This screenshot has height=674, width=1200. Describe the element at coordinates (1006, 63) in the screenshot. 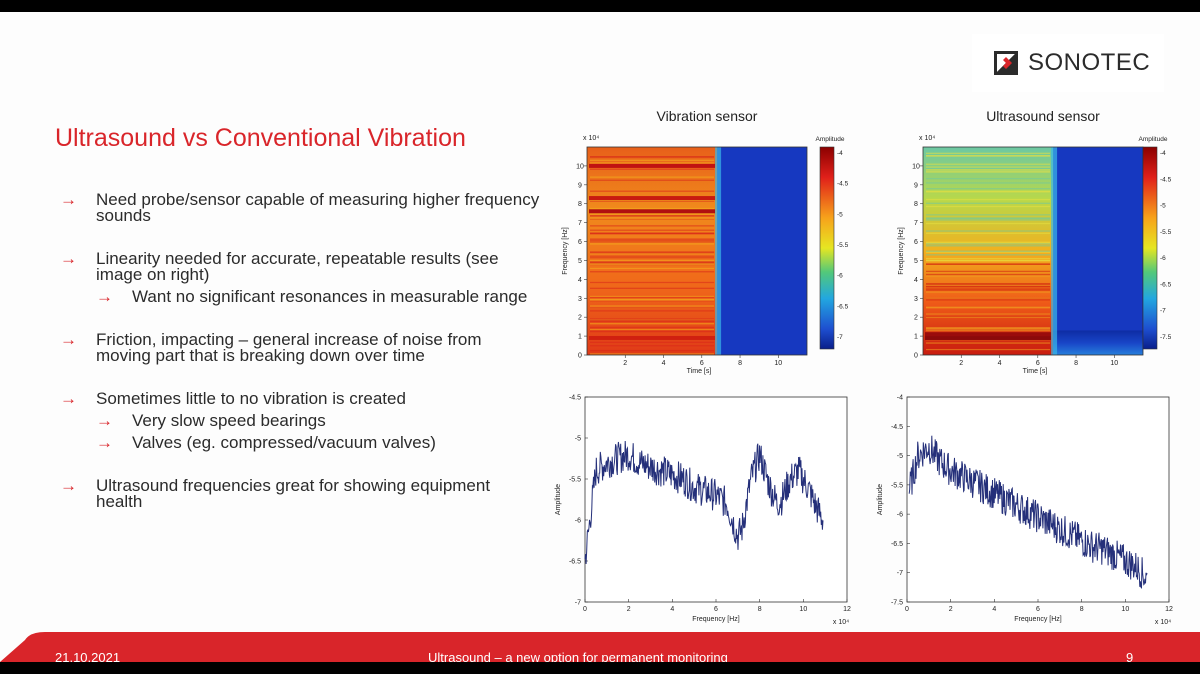

I see `sonotec-logo-icon` at that location.